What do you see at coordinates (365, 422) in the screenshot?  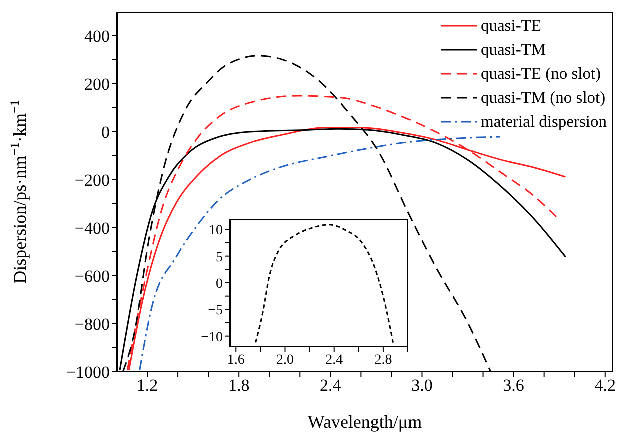 I see `x-axis-title: Wavelength/μm` at bounding box center [365, 422].